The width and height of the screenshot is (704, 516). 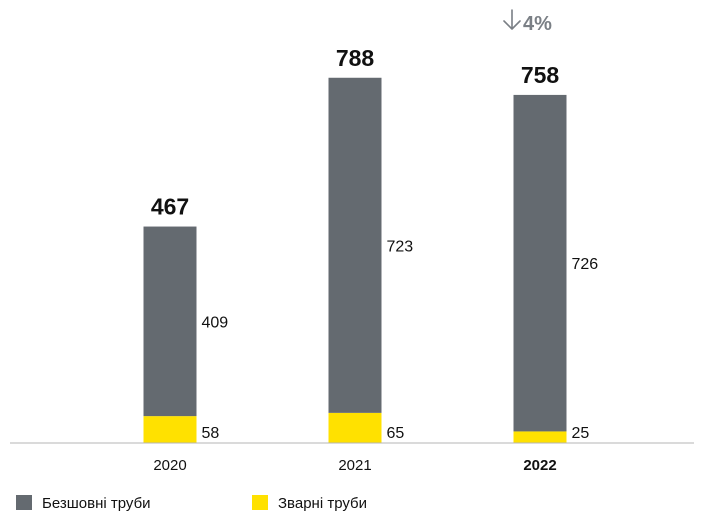 What do you see at coordinates (396, 433) in the screenshot?
I see `label-welded-2021: 65` at bounding box center [396, 433].